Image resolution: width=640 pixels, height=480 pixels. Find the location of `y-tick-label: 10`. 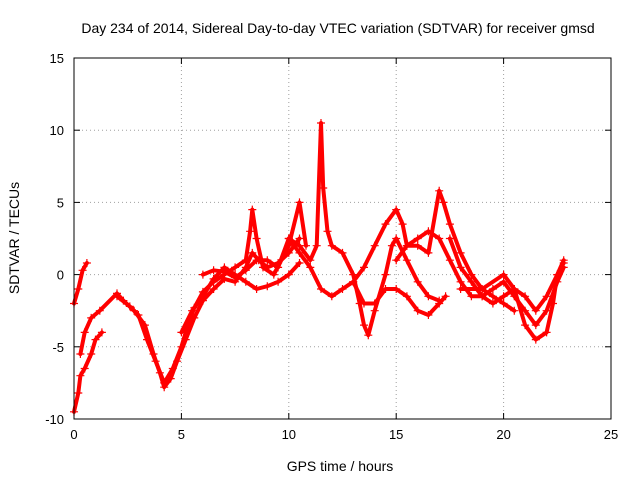

y-tick-label: 10 is located at coordinates (57, 130).